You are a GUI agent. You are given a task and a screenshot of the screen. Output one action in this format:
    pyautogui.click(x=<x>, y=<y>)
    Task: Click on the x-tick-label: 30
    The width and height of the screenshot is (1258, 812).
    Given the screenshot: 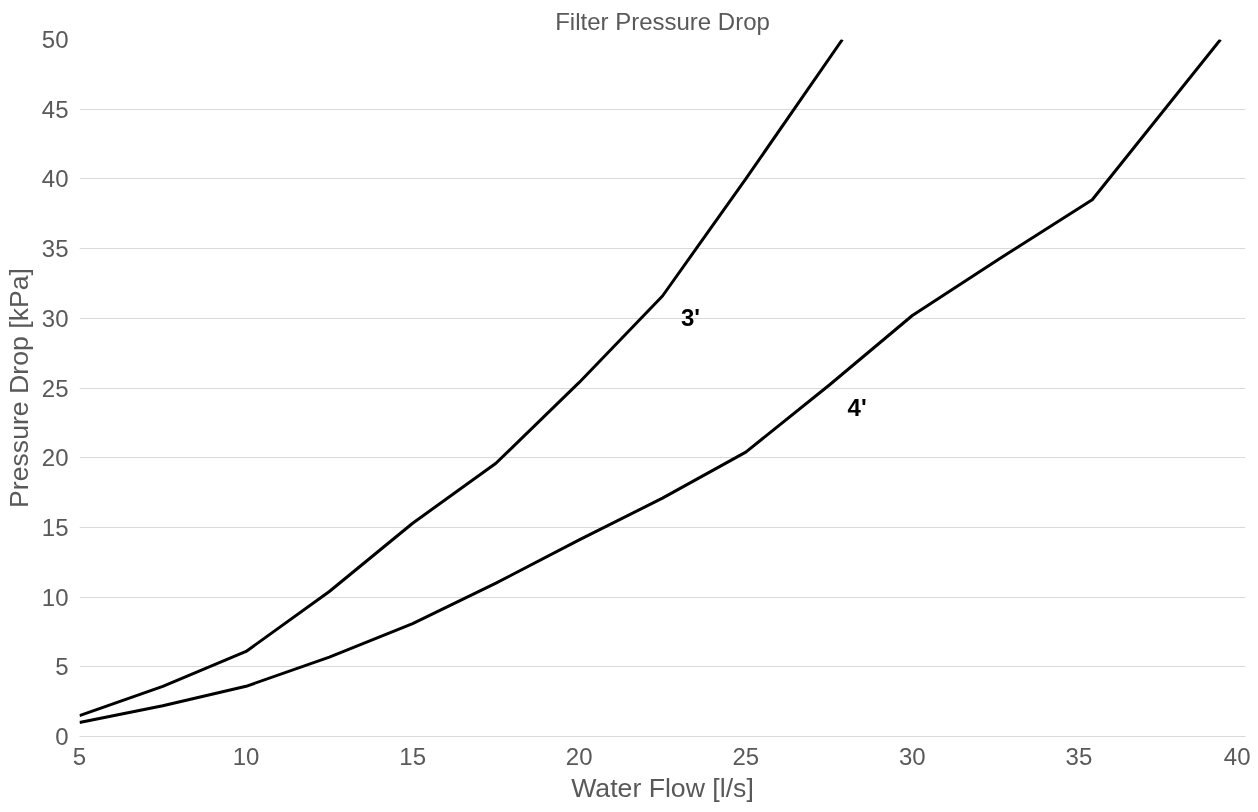 What is the action you would take?
    pyautogui.click(x=912, y=756)
    